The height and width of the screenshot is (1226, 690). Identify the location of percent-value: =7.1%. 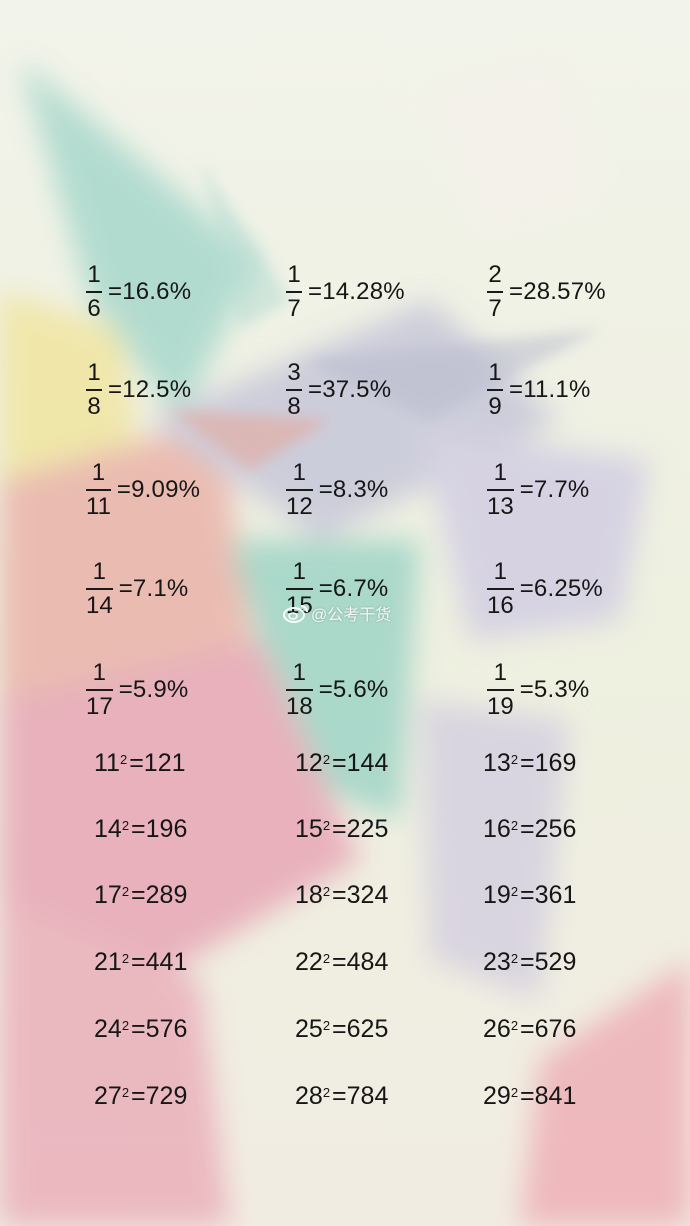
(153, 588).